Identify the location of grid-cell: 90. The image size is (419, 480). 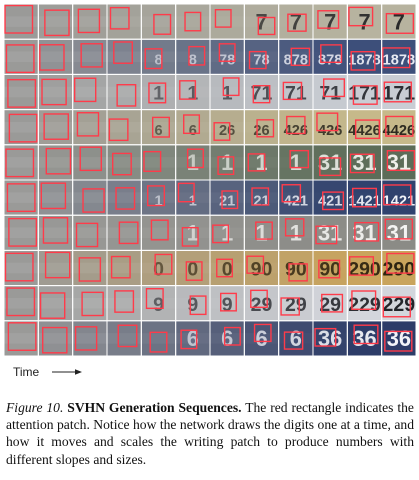
(296, 268).